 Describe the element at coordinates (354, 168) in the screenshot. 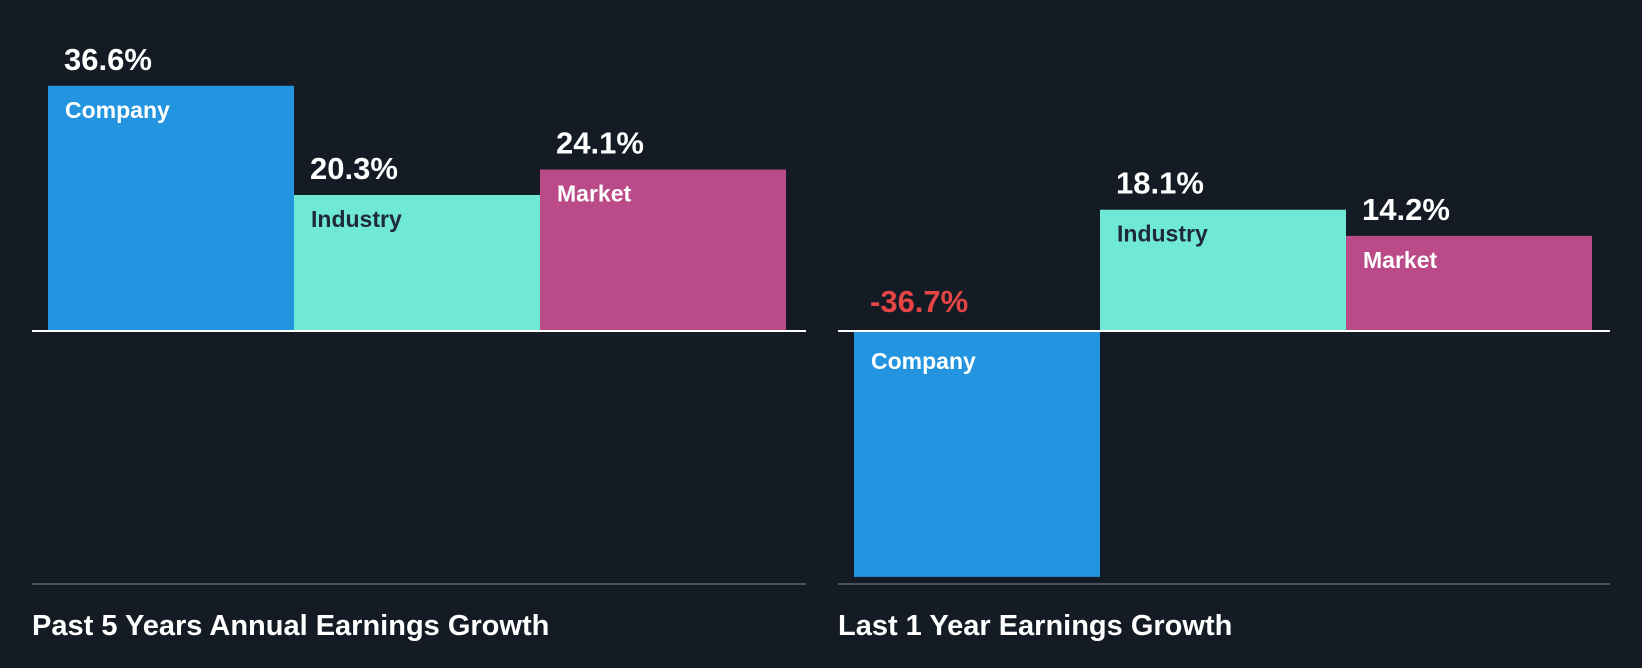

I see `value-label-industry: 20.3%` at that location.